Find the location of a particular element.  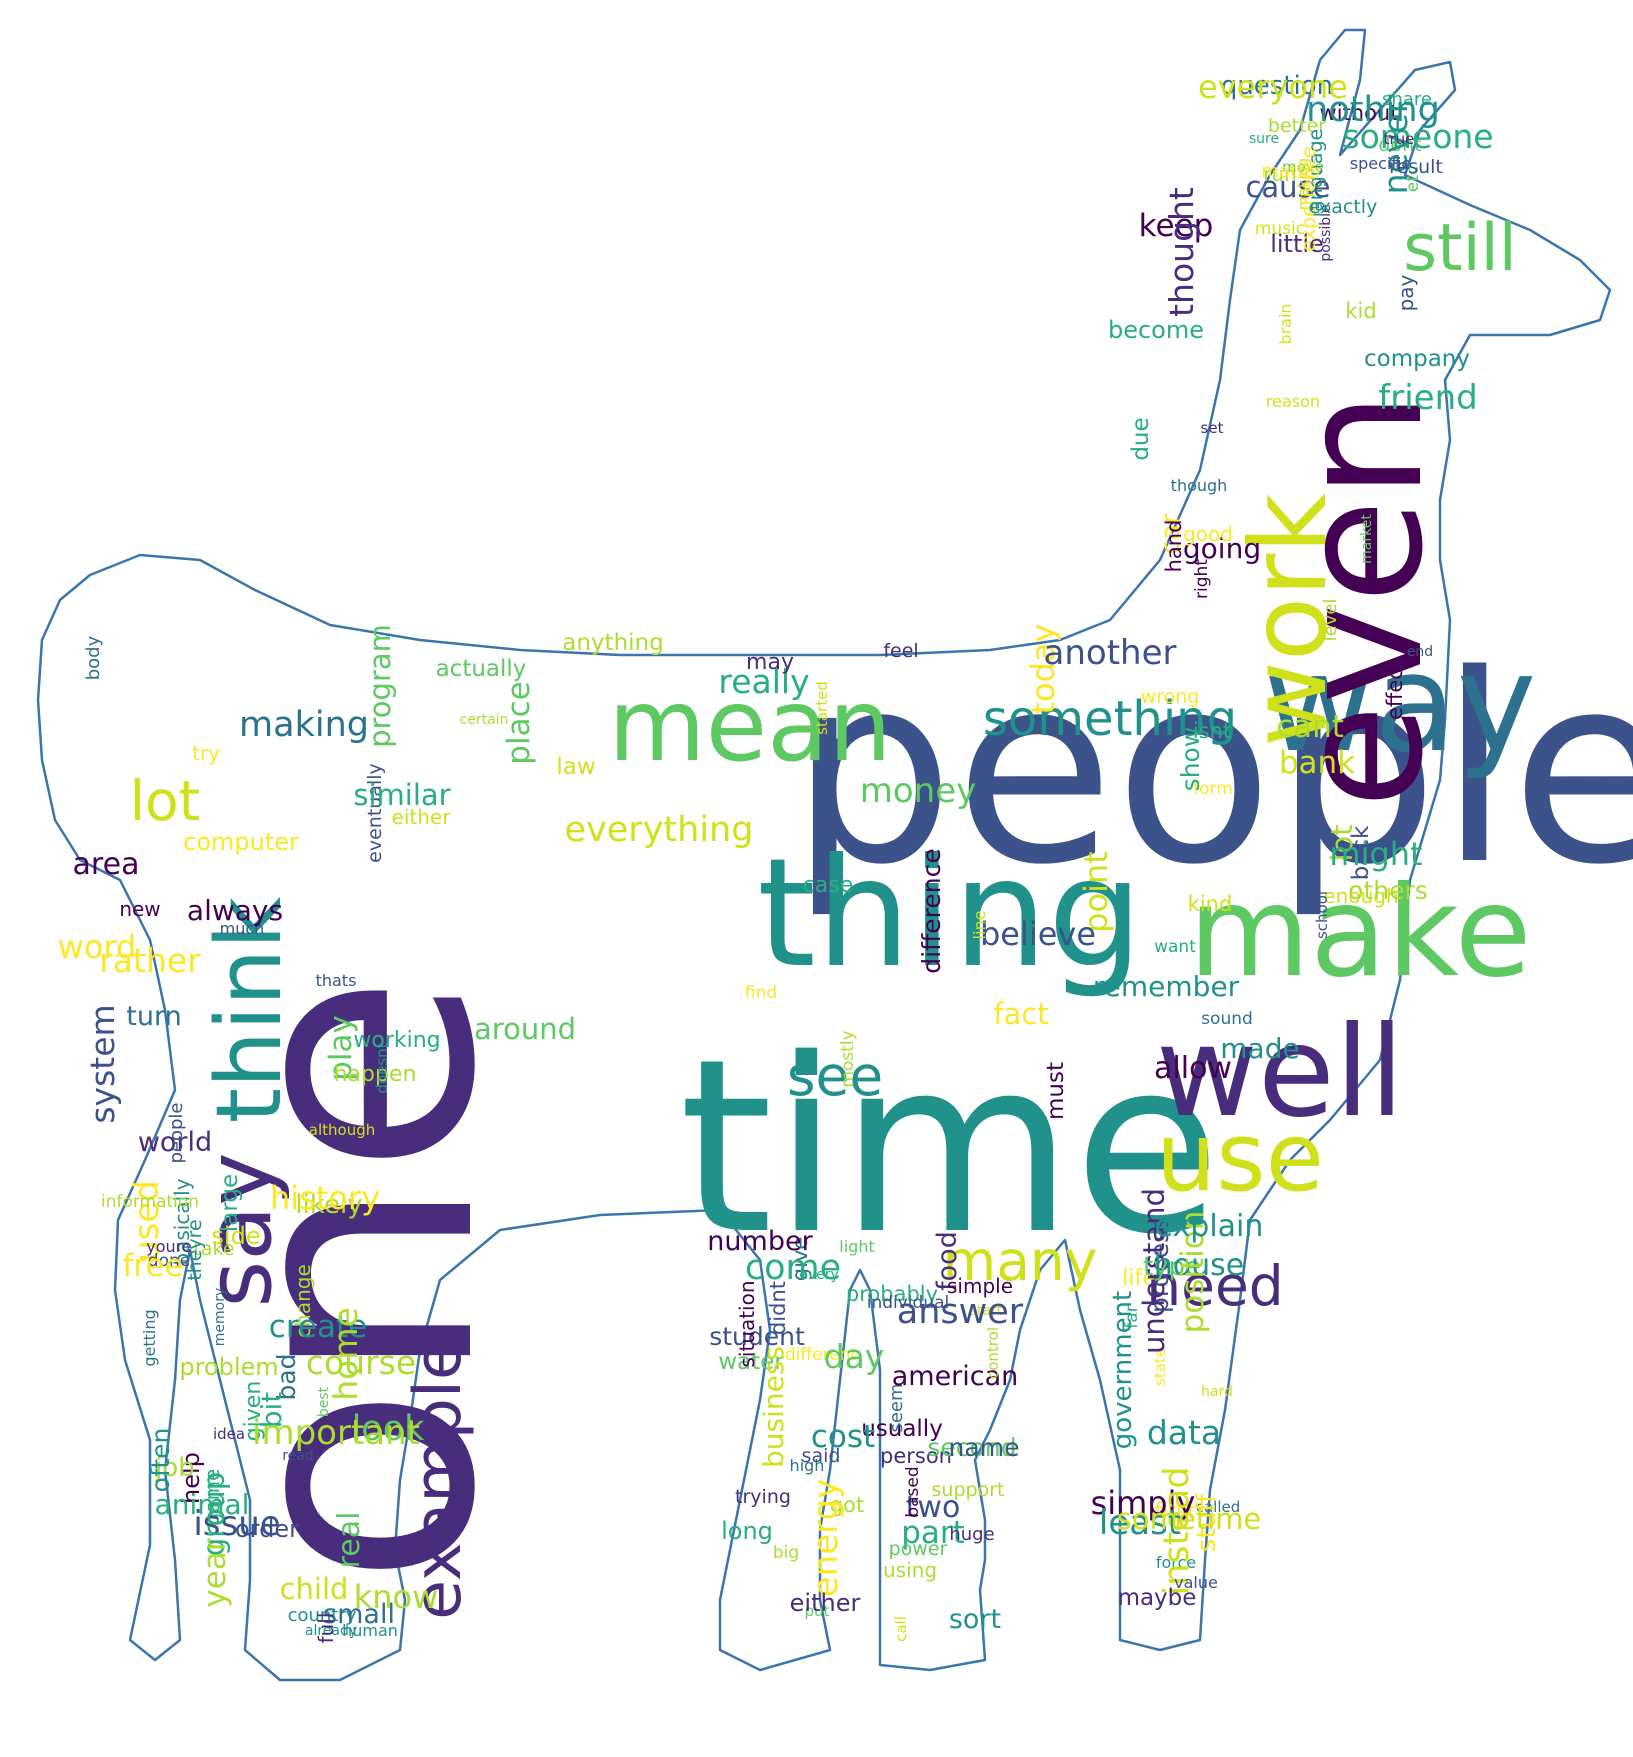

word-animal: animal is located at coordinates (202, 1504).